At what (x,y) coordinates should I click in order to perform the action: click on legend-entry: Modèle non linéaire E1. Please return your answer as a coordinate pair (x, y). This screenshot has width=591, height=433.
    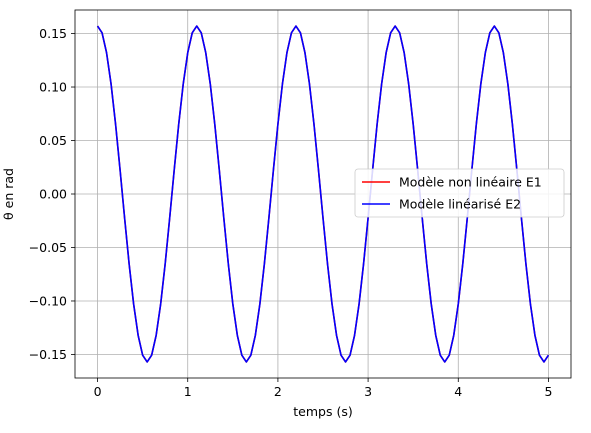
    Looking at the image, I should click on (470, 182).